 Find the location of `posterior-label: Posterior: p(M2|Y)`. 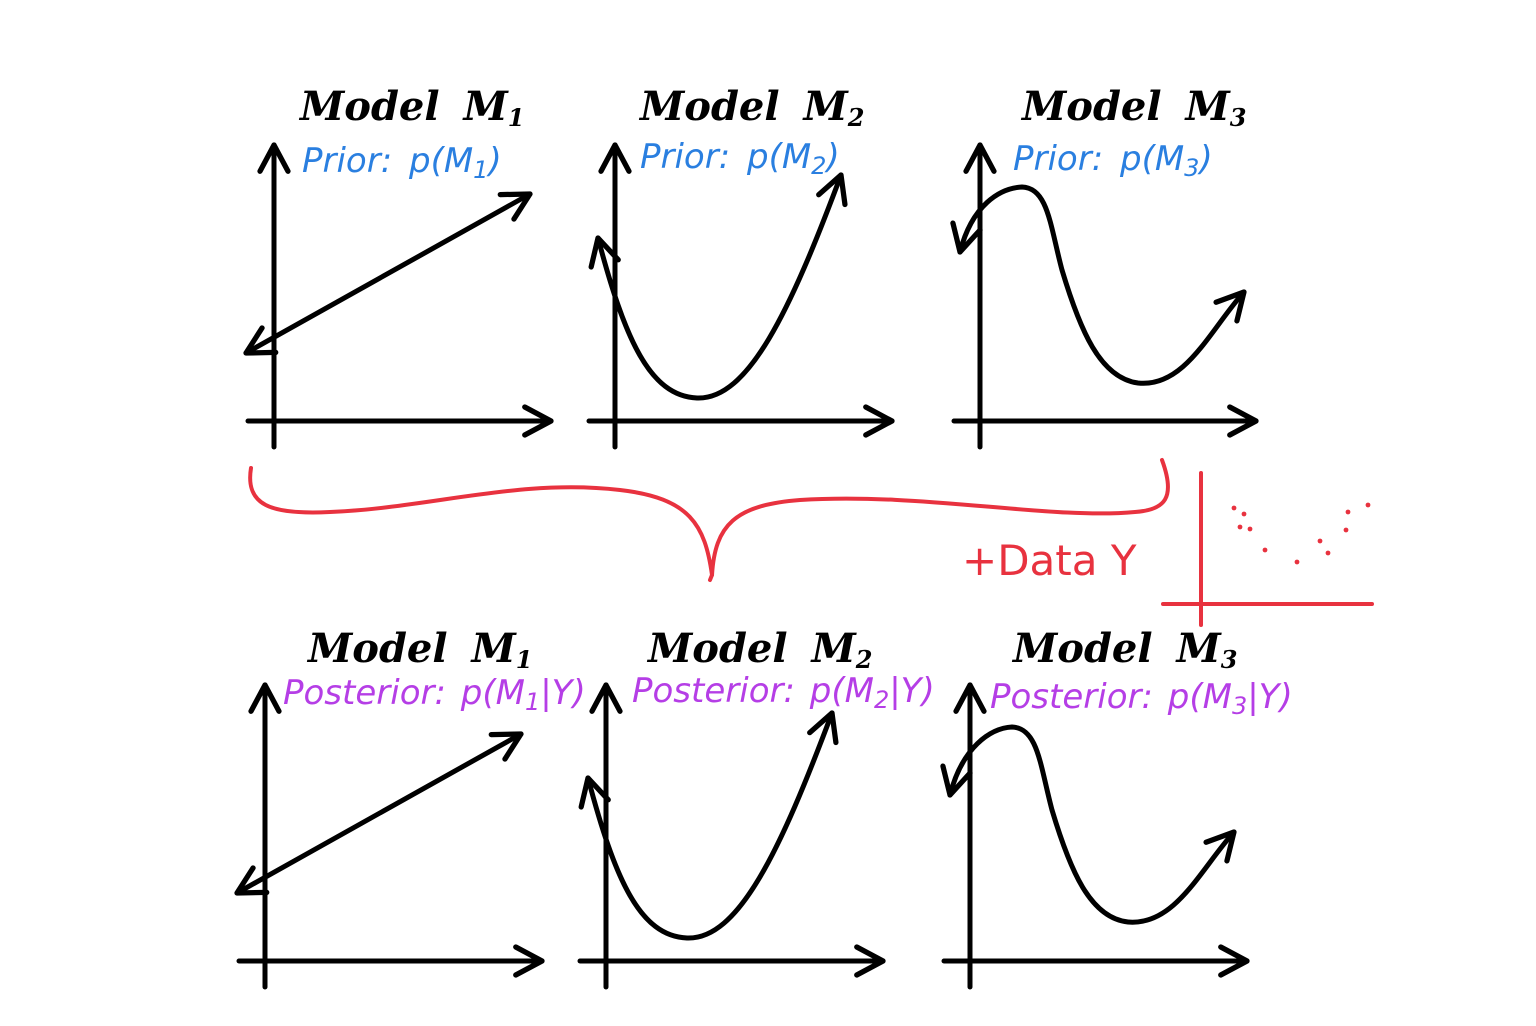

posterior-label: Posterior: p(M2|Y) is located at coordinates (783, 692).